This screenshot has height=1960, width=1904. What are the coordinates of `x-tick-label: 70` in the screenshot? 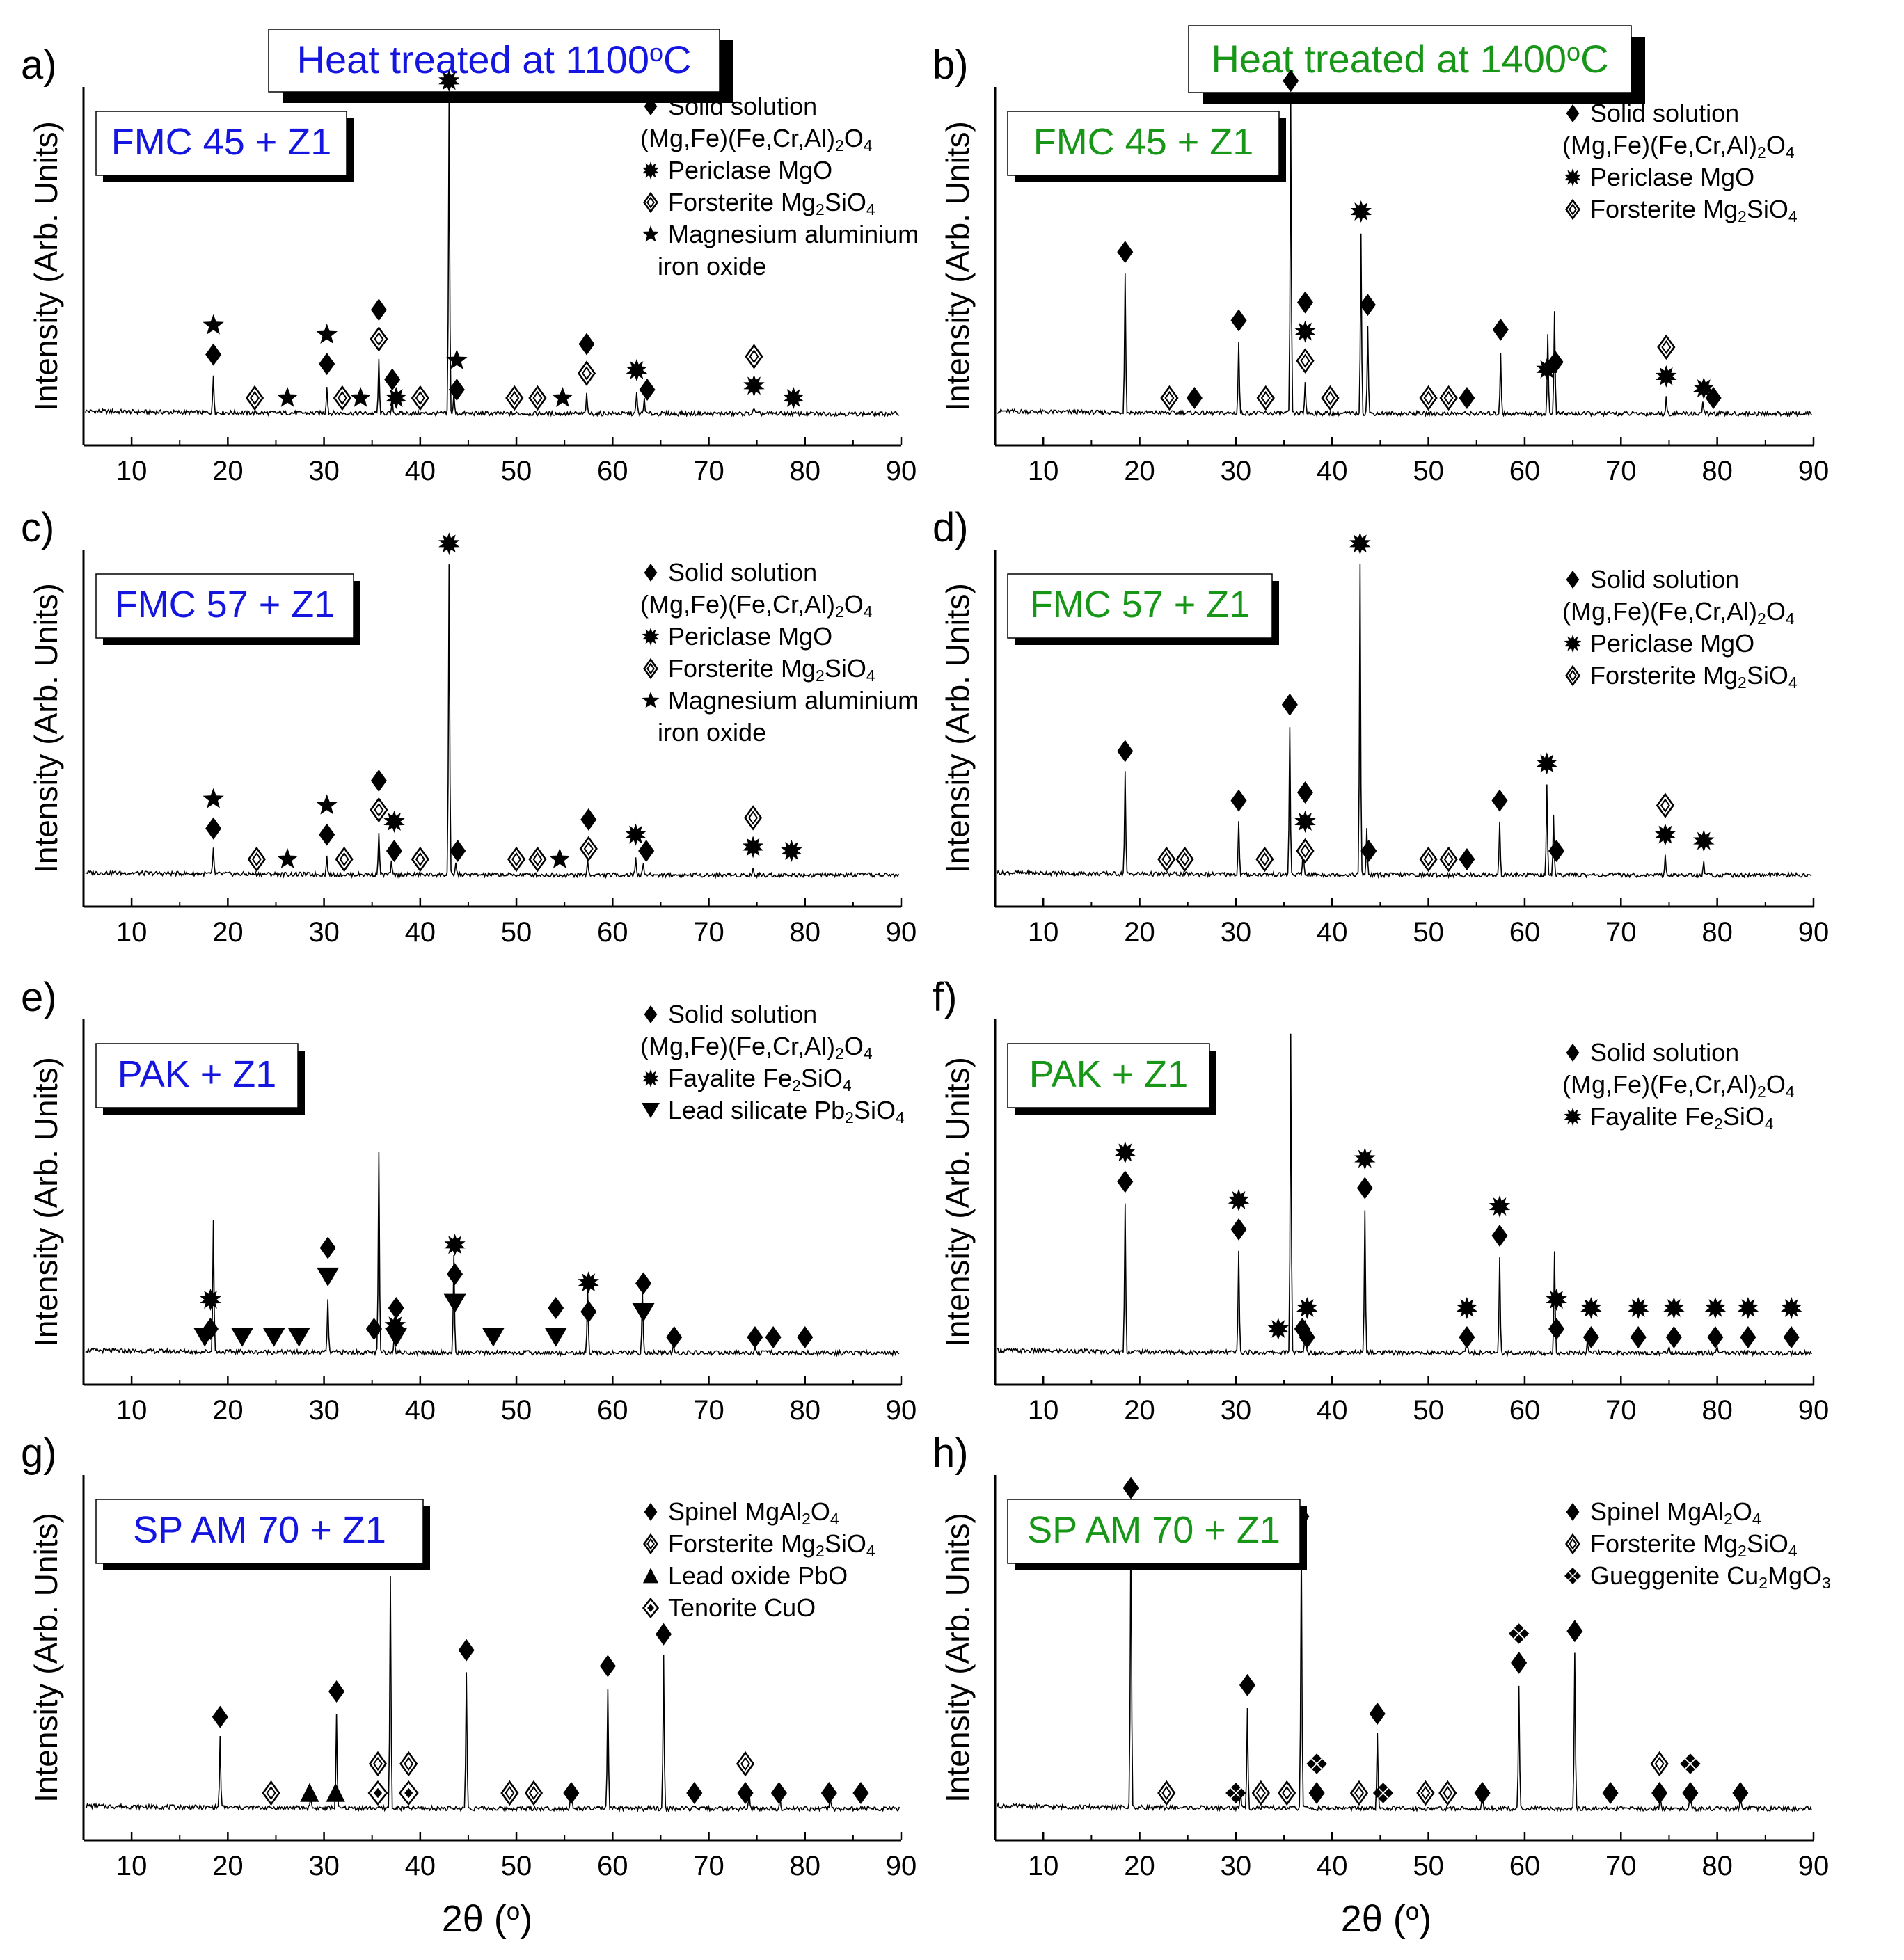 It's located at (1621, 932).